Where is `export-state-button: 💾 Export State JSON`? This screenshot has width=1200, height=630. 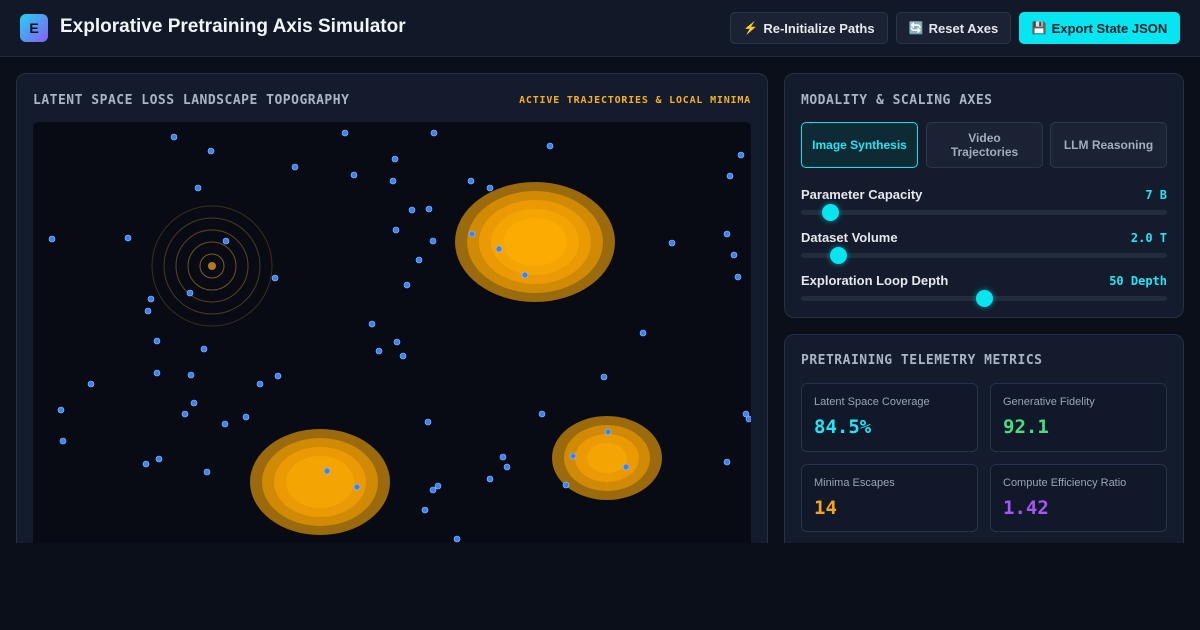
export-state-button: 💾 Export State JSON is located at coordinates (1099, 28).